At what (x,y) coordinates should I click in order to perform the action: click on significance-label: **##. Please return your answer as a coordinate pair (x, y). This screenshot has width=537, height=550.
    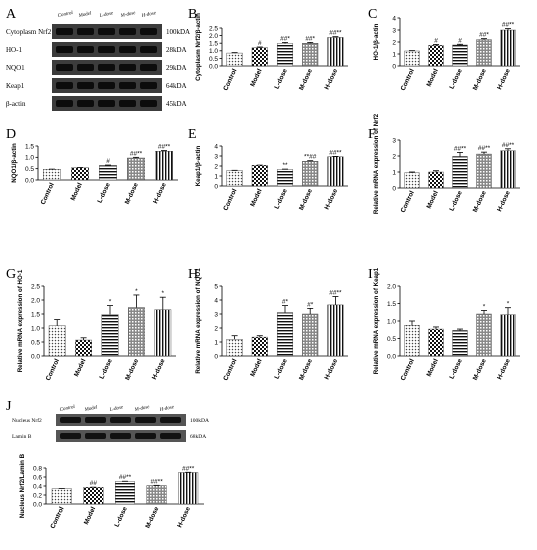
    Looking at the image, I should click on (310, 157).